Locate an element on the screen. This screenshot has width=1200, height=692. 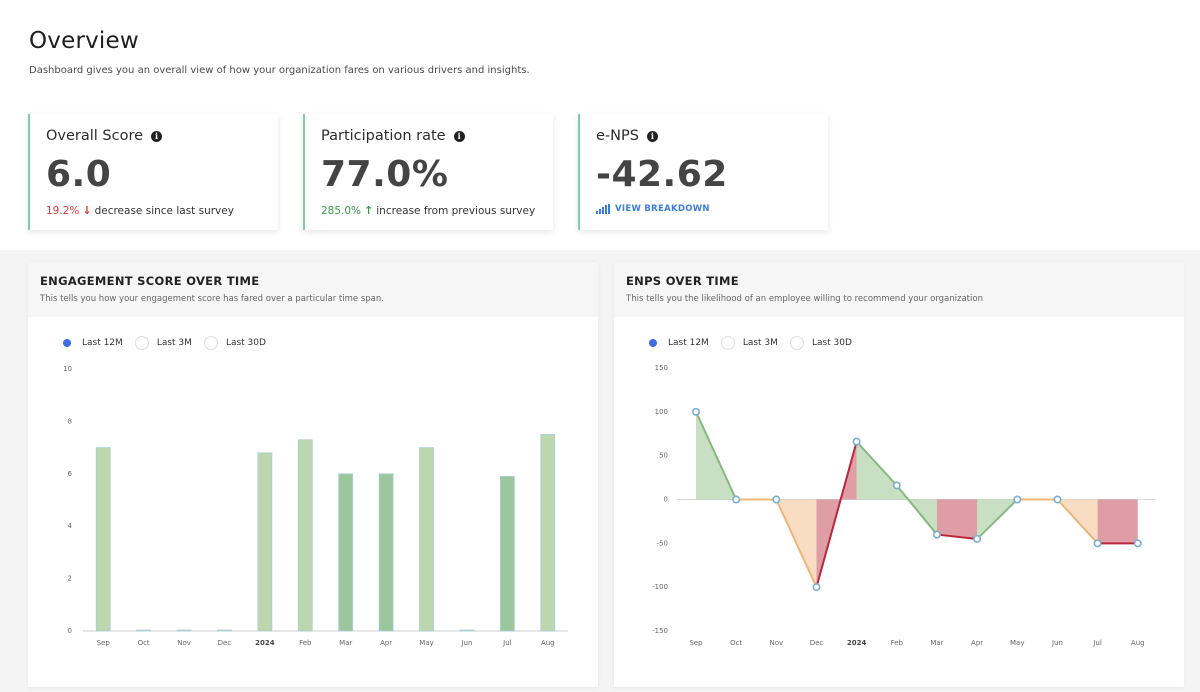
enps-range-selector: Last 12M Last 3M Last 30D is located at coordinates (749, 343).